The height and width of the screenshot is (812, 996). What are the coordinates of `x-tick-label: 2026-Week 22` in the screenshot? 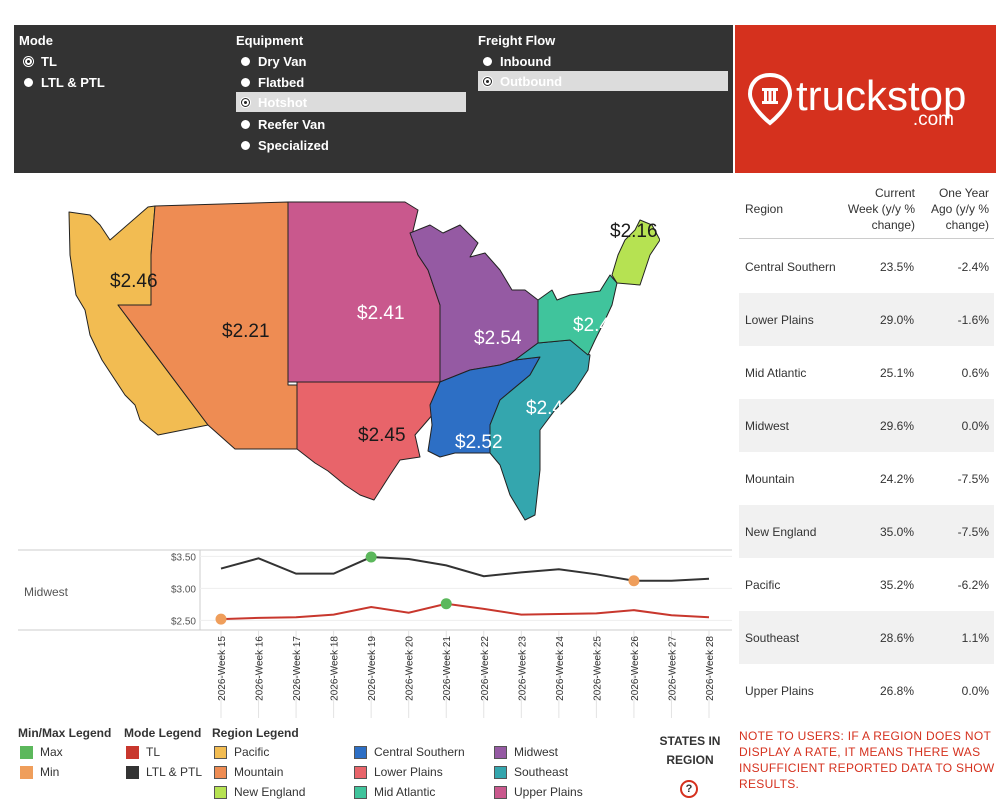 It's located at (485, 668).